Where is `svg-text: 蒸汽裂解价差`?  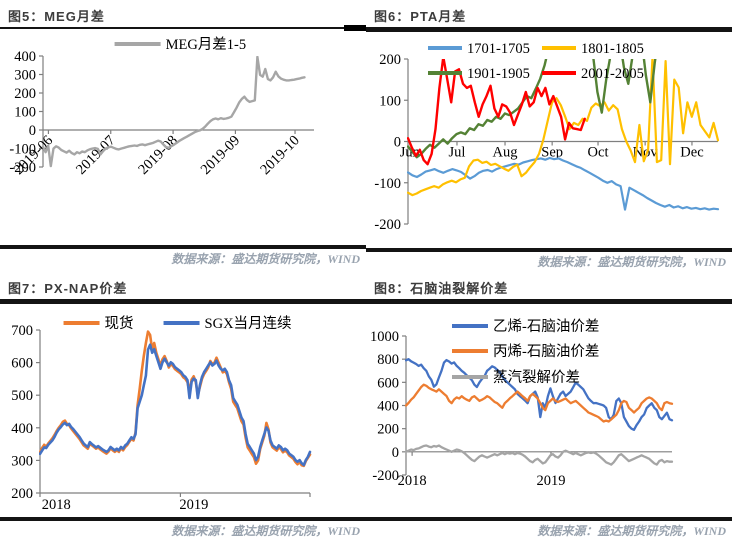 svg-text: 蒸汽裂解价差 is located at coordinates (536, 377).